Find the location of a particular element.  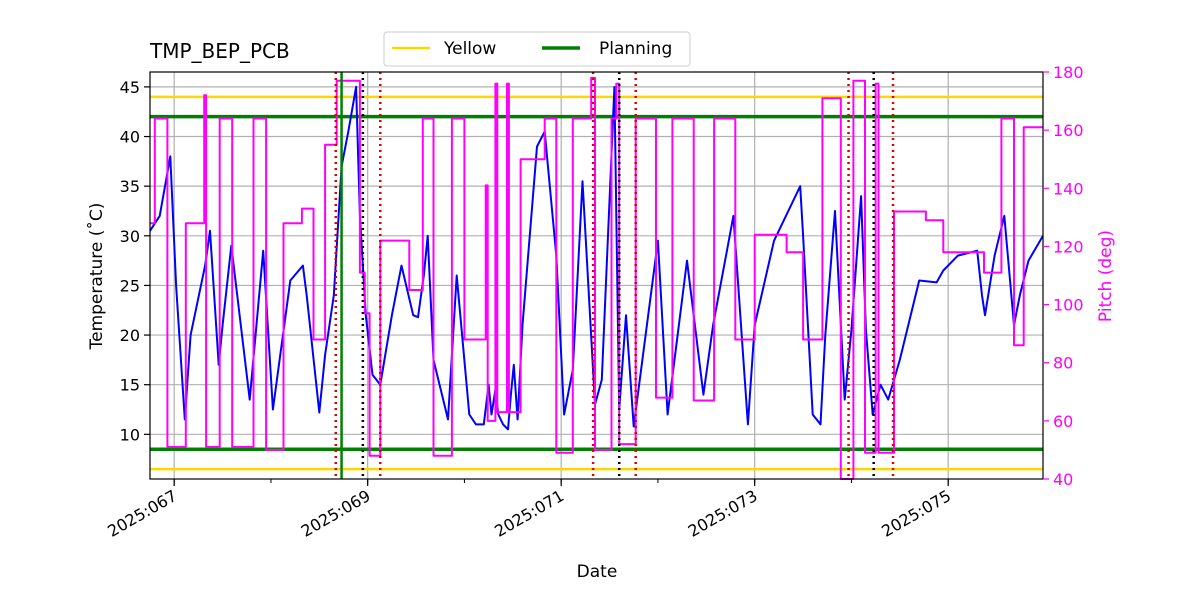

y-right-tick-label: 40 is located at coordinates (1063, 479).